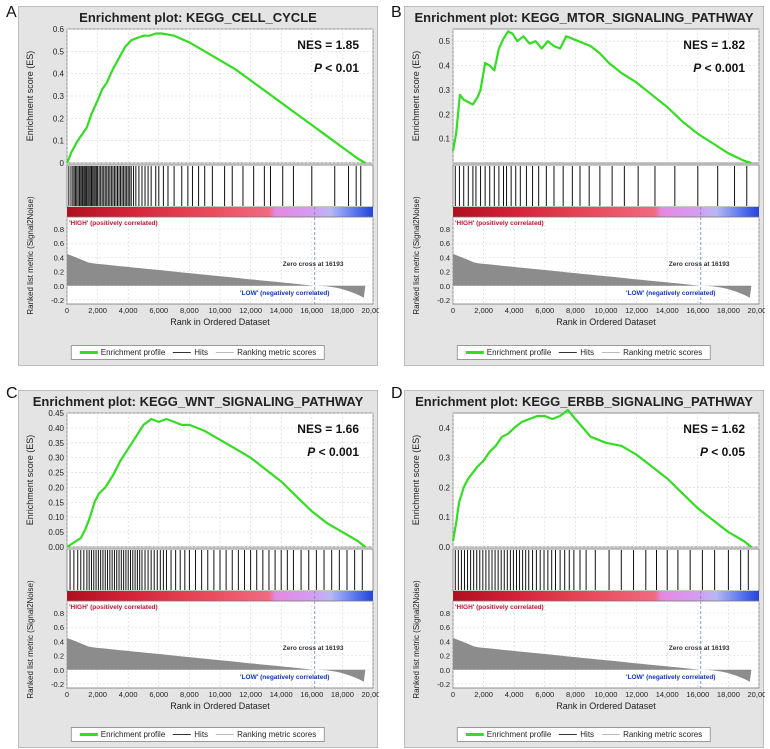 The image size is (770, 749). Describe the element at coordinates (56, 443) in the screenshot. I see `es-ytick-label: 0.35` at that location.